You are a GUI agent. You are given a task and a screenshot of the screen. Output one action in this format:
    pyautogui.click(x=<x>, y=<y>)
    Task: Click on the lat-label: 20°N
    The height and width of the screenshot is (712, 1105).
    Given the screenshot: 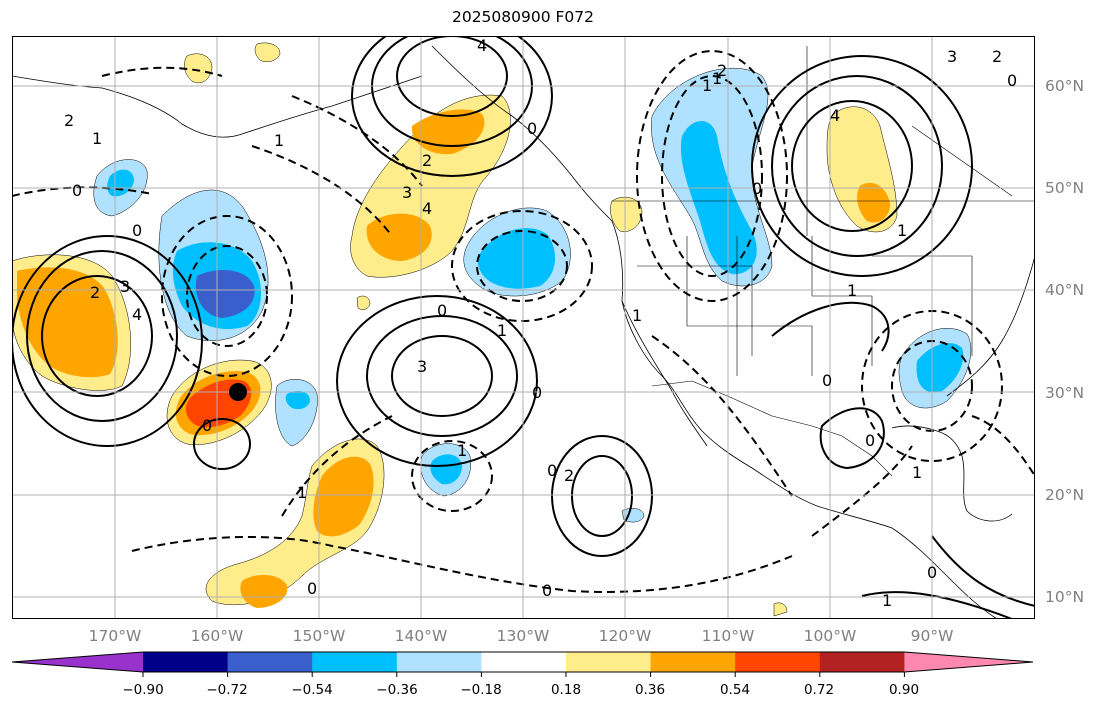 What is the action you would take?
    pyautogui.click(x=1065, y=495)
    